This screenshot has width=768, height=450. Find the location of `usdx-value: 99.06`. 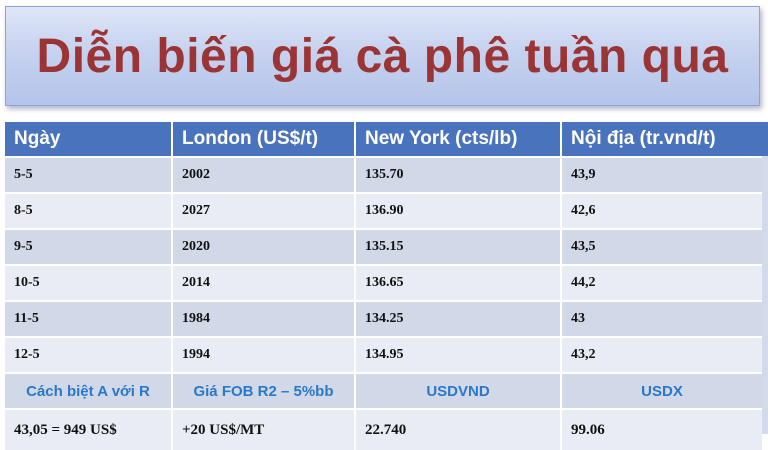

usdx-value: 99.06 is located at coordinates (662, 430).